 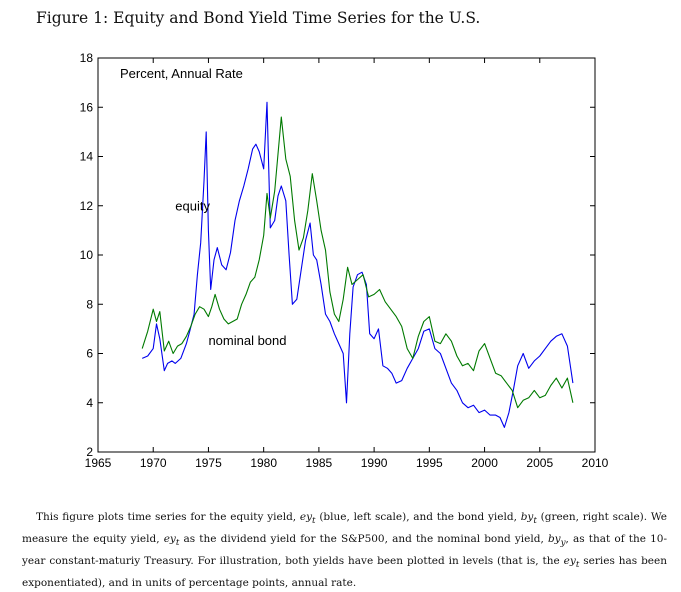 What do you see at coordinates (563, 543) in the screenshot?
I see `caption-sub: y` at bounding box center [563, 543].